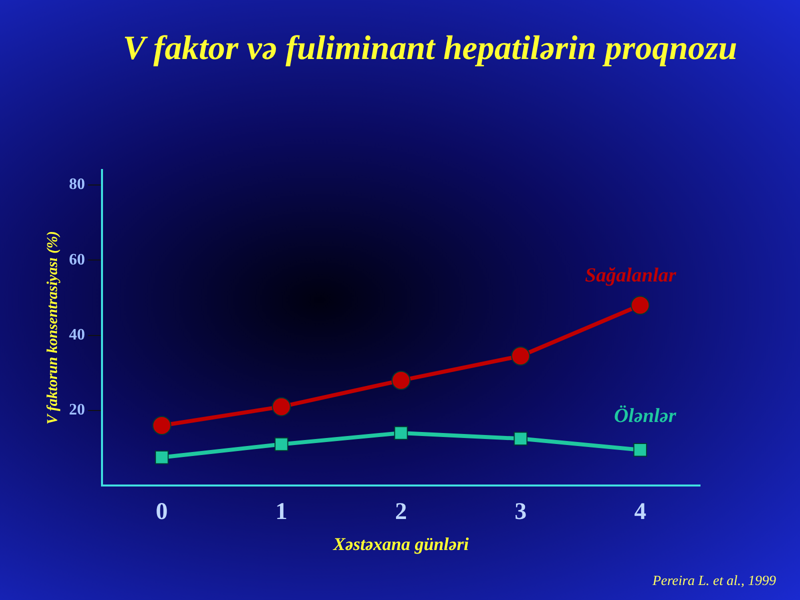 Image resolution: width=800 pixels, height=600 pixels. What do you see at coordinates (162, 512) in the screenshot?
I see `x-tick-label: 0` at bounding box center [162, 512].